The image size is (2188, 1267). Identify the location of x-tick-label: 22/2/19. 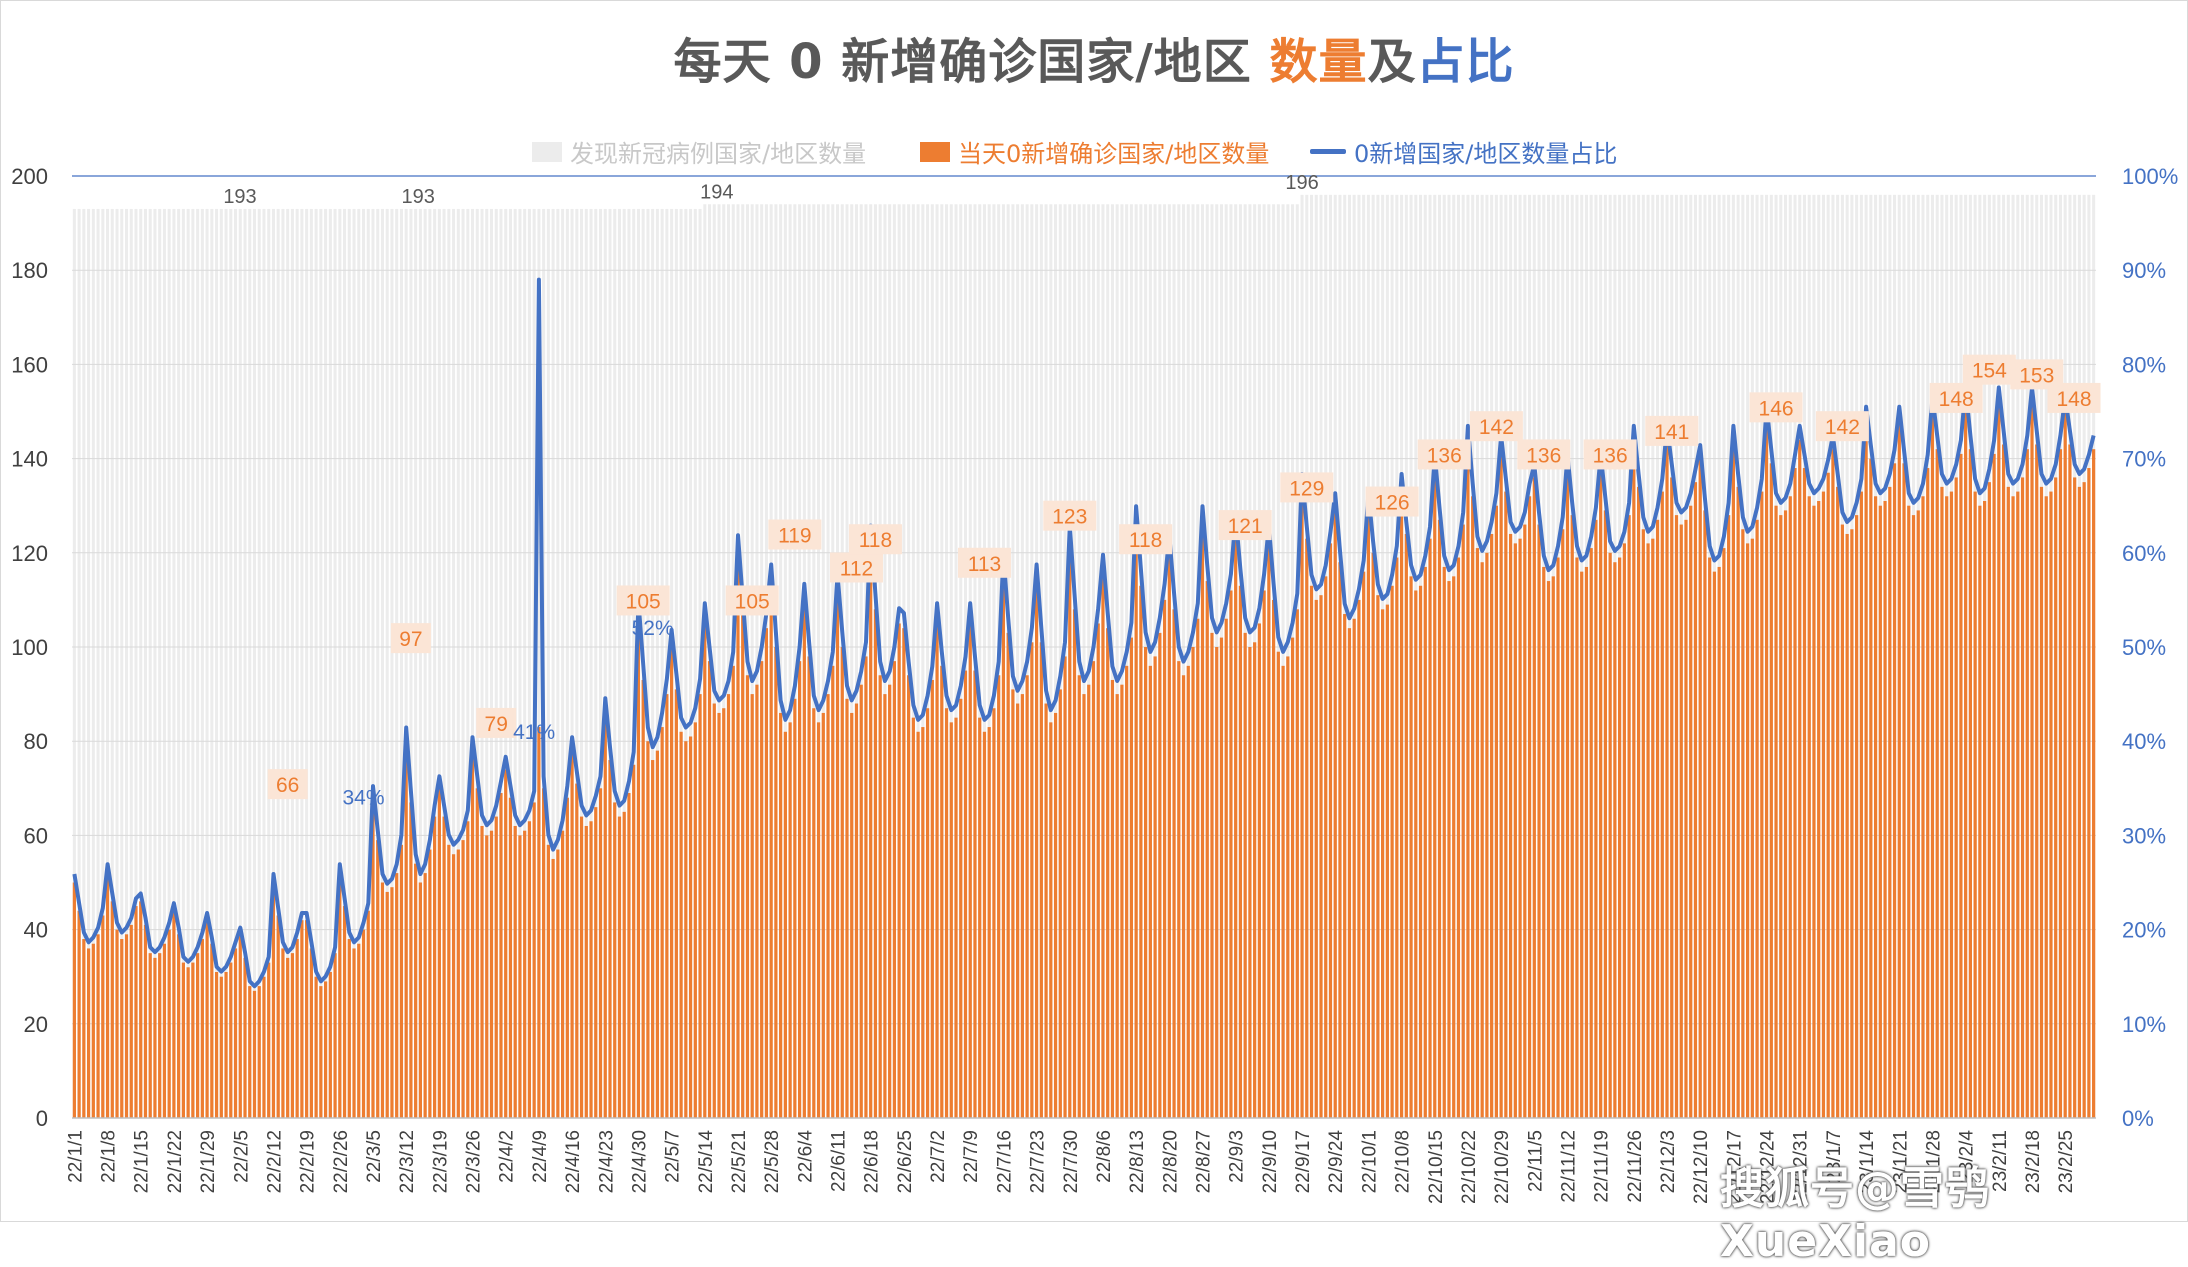
(308, 1161).